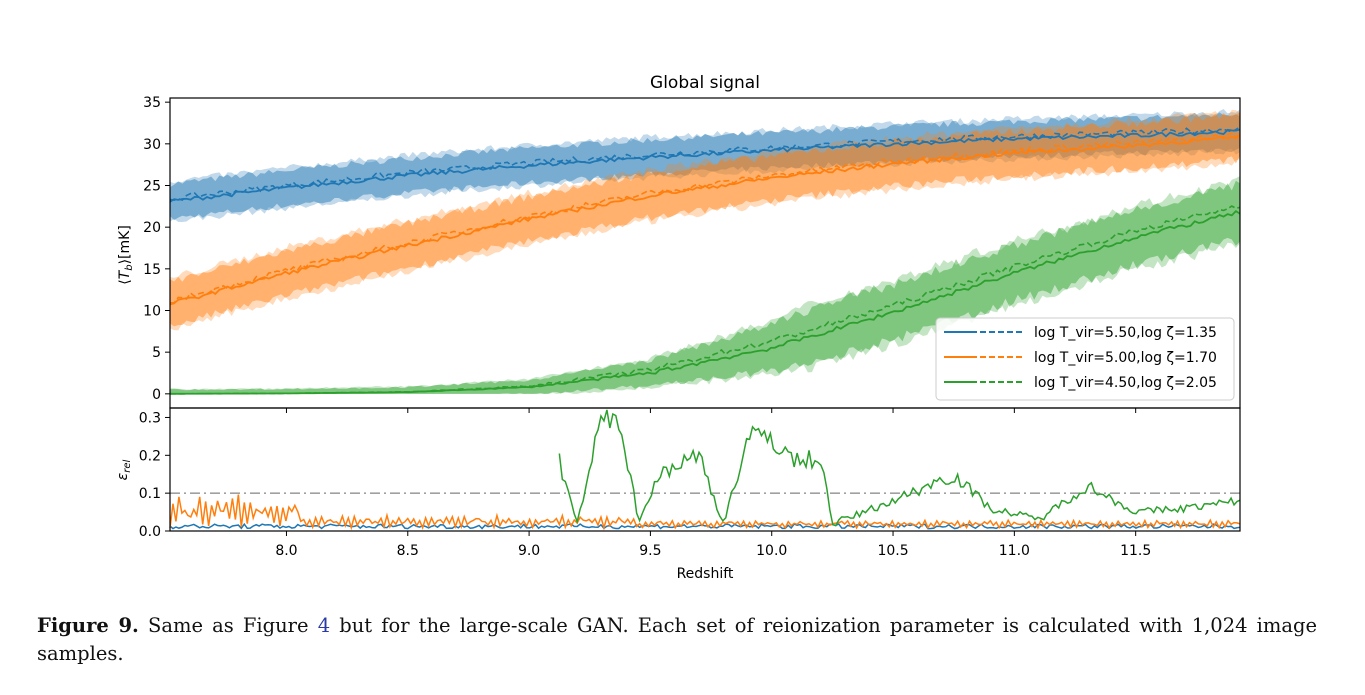 This screenshot has width=1365, height=695. I want to click on y-tick-label-bottom: 0.2, so click(150, 456).